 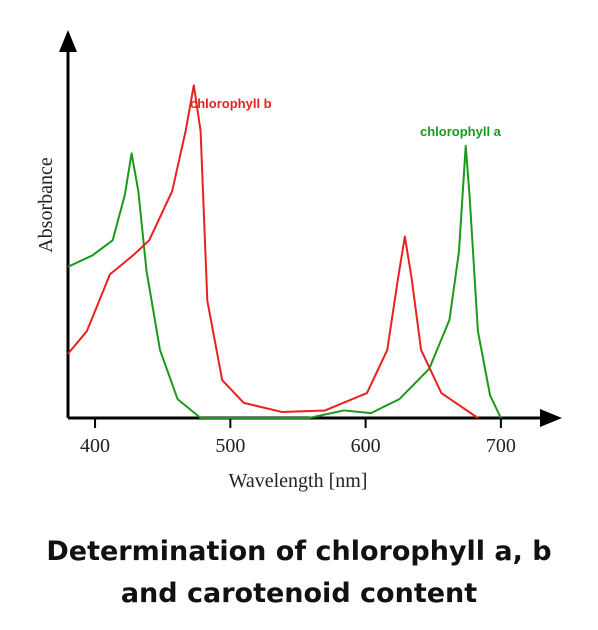 What do you see at coordinates (298, 481) in the screenshot?
I see `x-axis-label: Wavelength [nm]` at bounding box center [298, 481].